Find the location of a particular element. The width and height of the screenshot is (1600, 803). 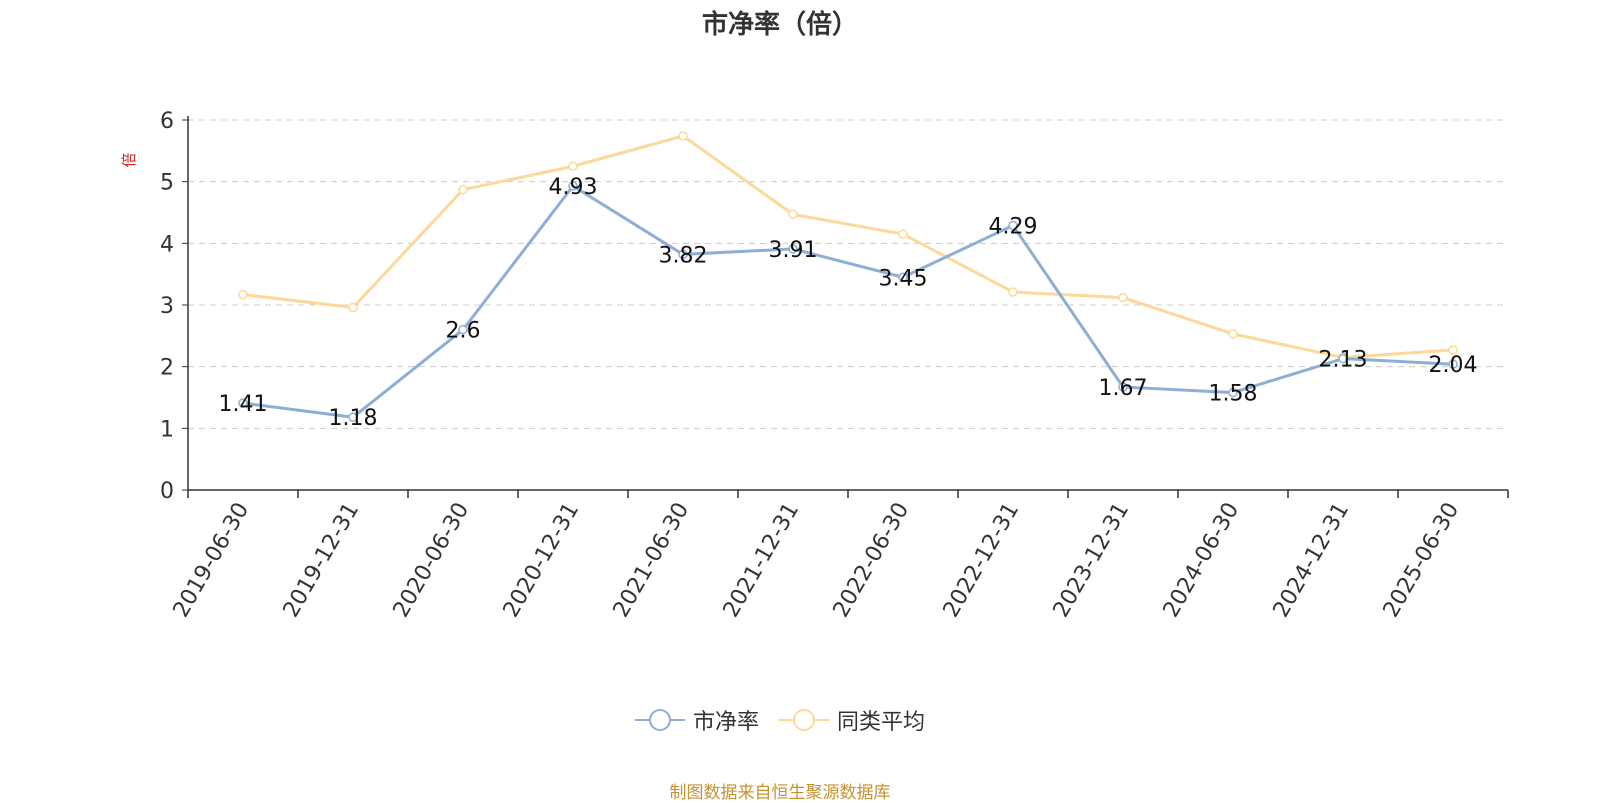

legend-item-peer-avg: 同类平均 is located at coordinates (852, 720).